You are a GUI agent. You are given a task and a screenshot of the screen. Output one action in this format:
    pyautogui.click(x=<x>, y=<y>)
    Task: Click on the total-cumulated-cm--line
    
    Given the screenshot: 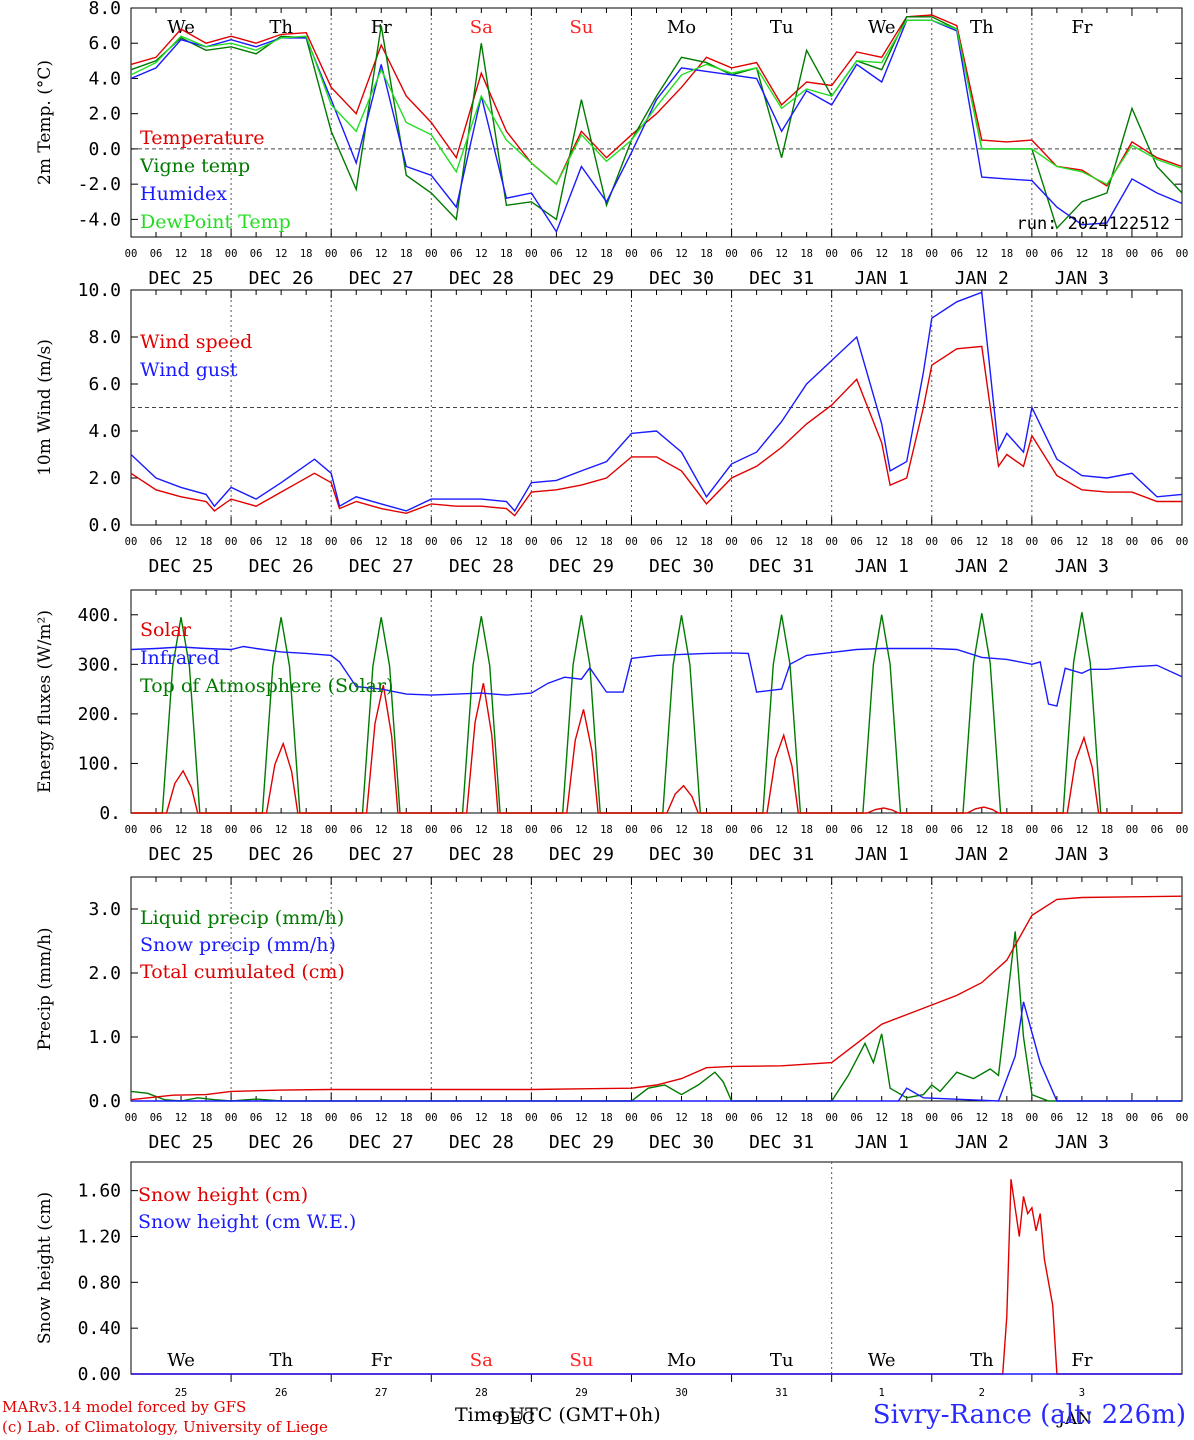 What is the action you would take?
    pyautogui.click(x=656, y=998)
    